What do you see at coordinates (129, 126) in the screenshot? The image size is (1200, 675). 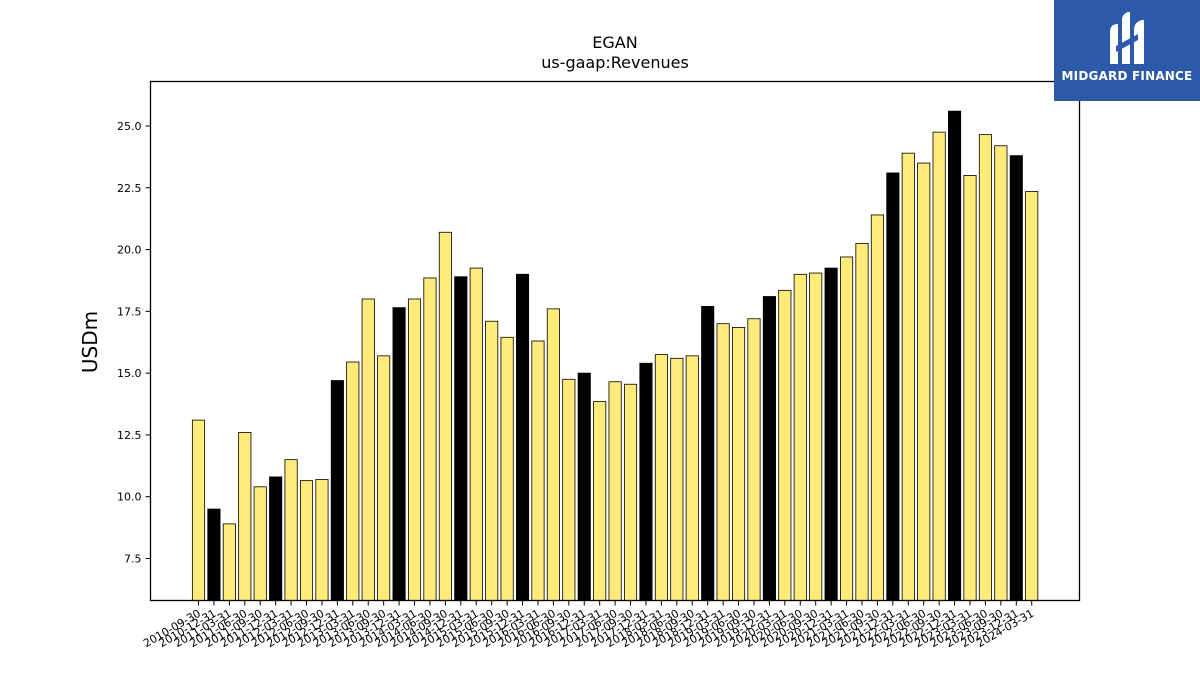 I see `y-tick-label: 25.0` at bounding box center [129, 126].